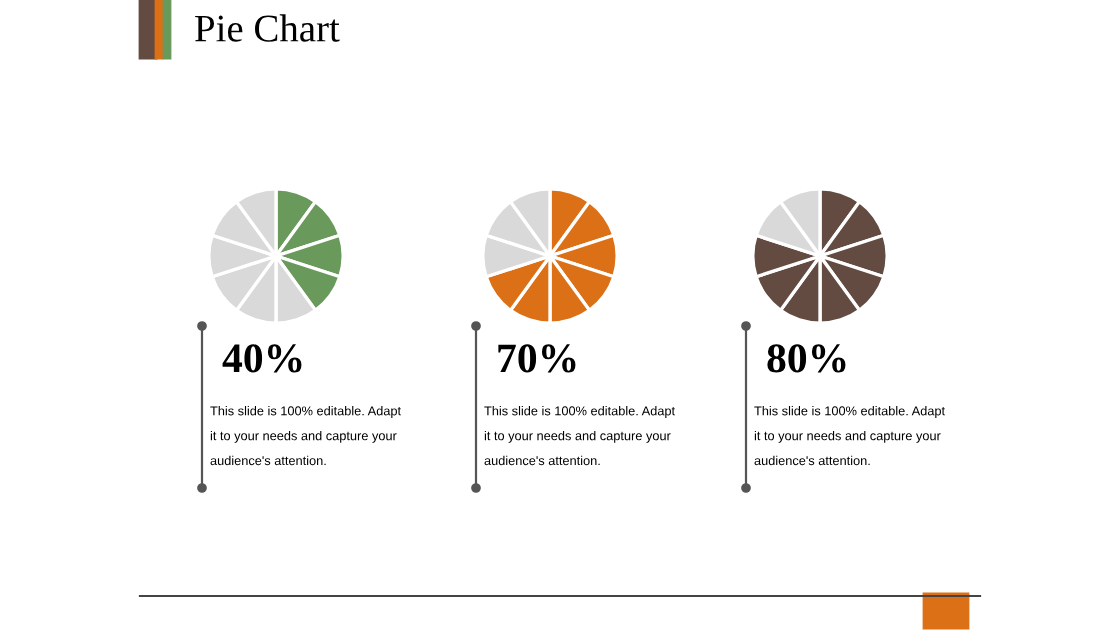 Image resolution: width=1120 pixels, height=630 pixels. I want to click on text: 40%, so click(262, 358).